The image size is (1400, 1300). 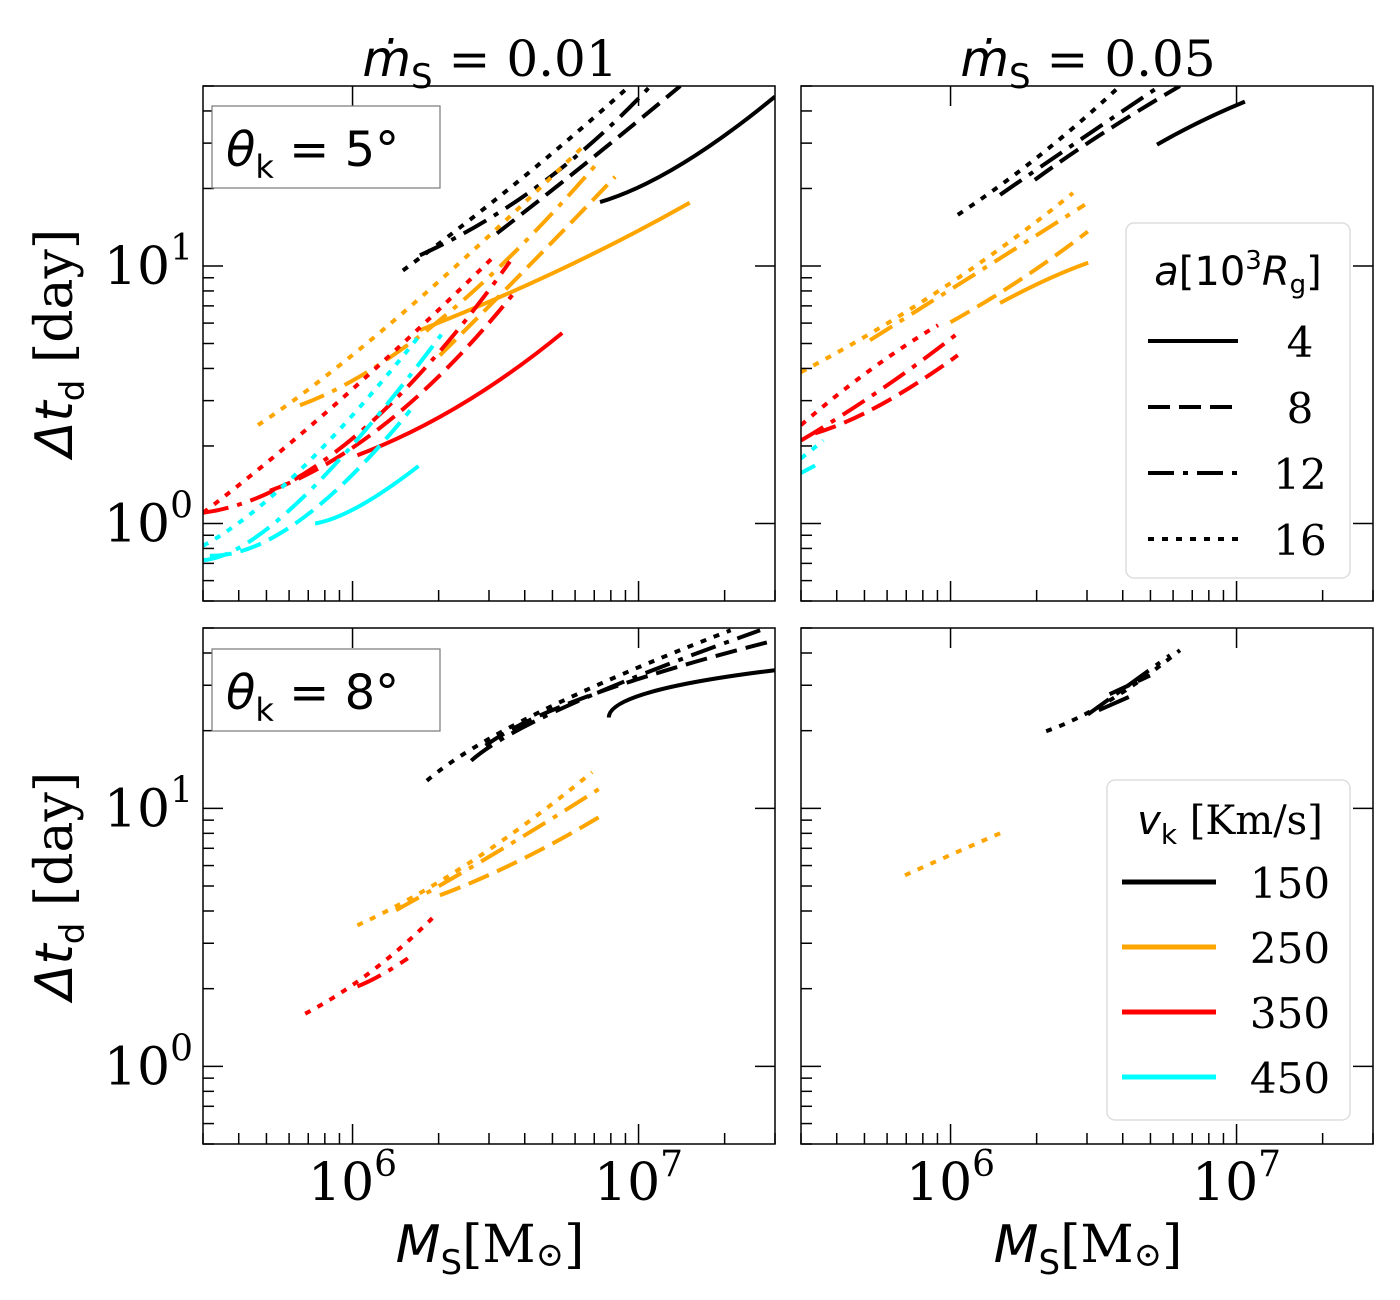 I want to click on svg-text: θk = 5°, so click(x=312, y=154).